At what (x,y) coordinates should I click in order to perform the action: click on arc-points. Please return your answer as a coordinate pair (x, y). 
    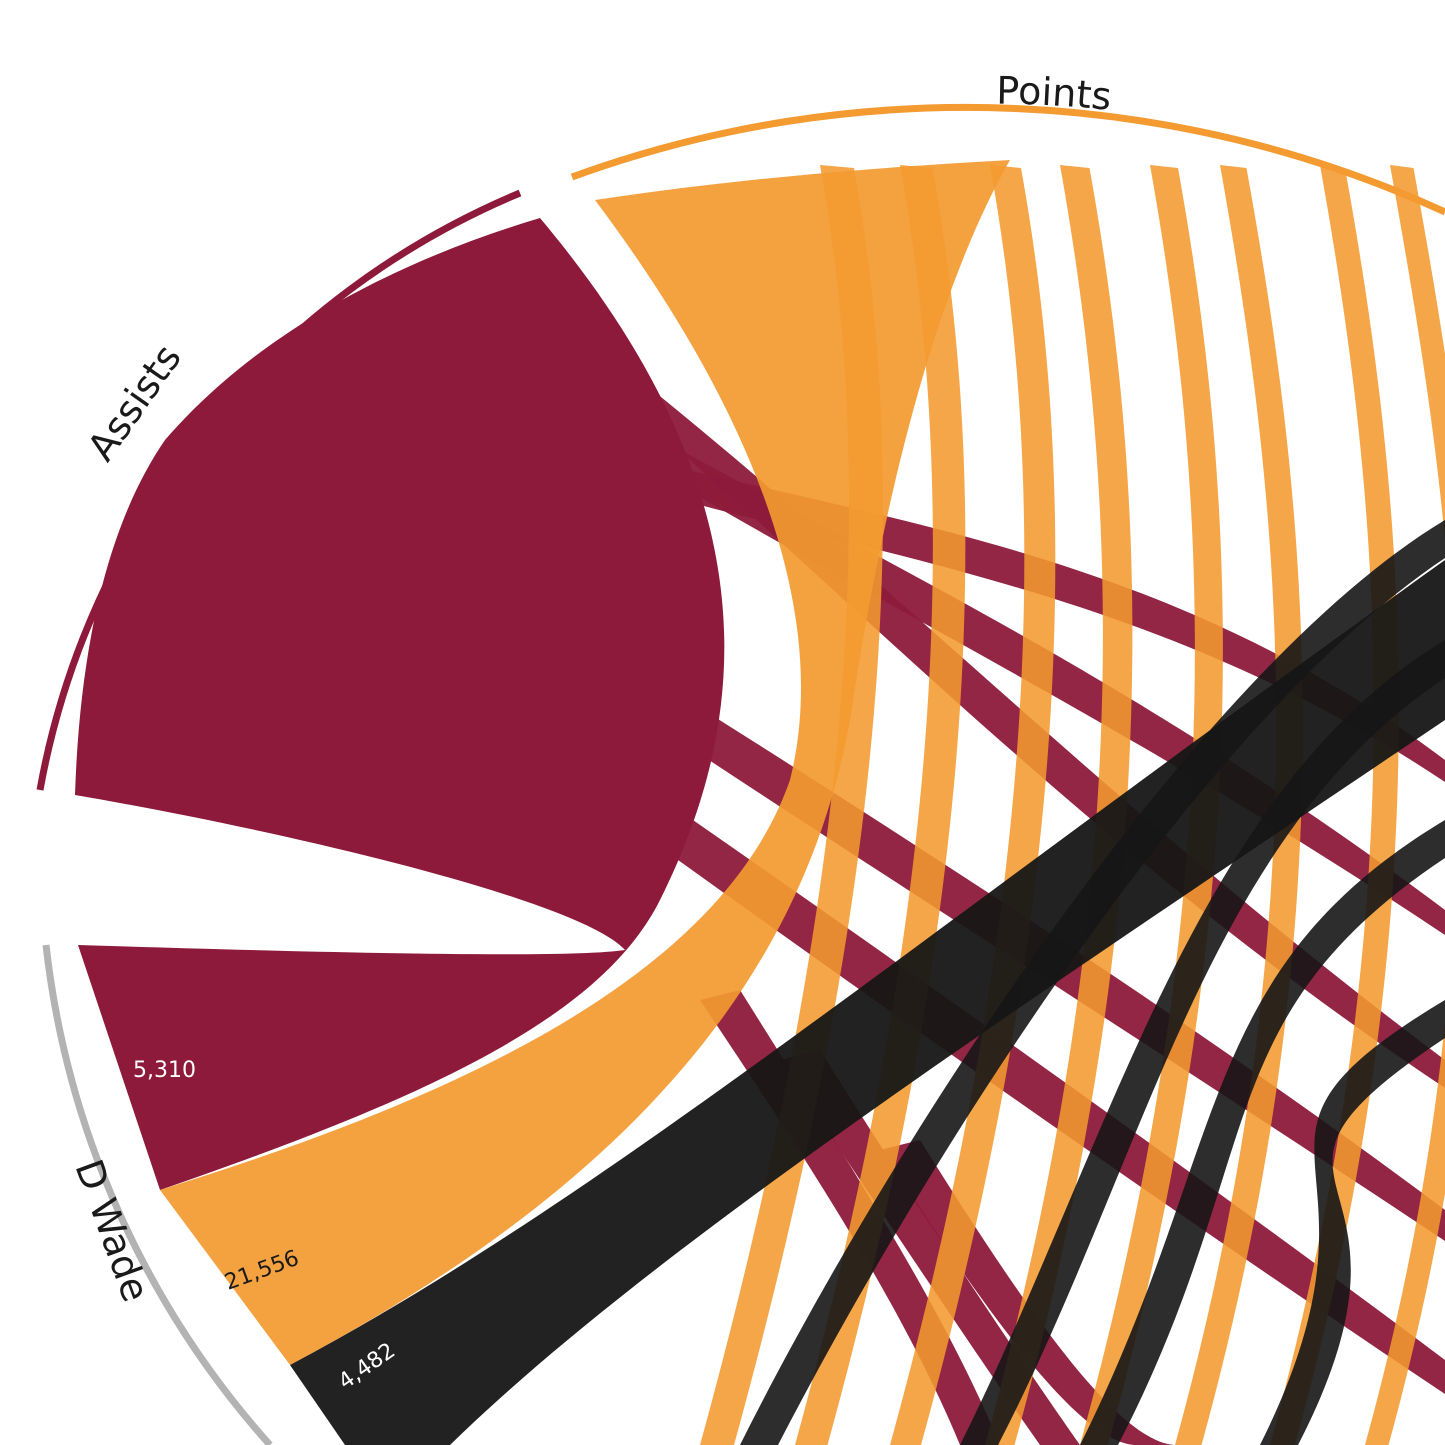
    Looking at the image, I should click on (1007, 159).